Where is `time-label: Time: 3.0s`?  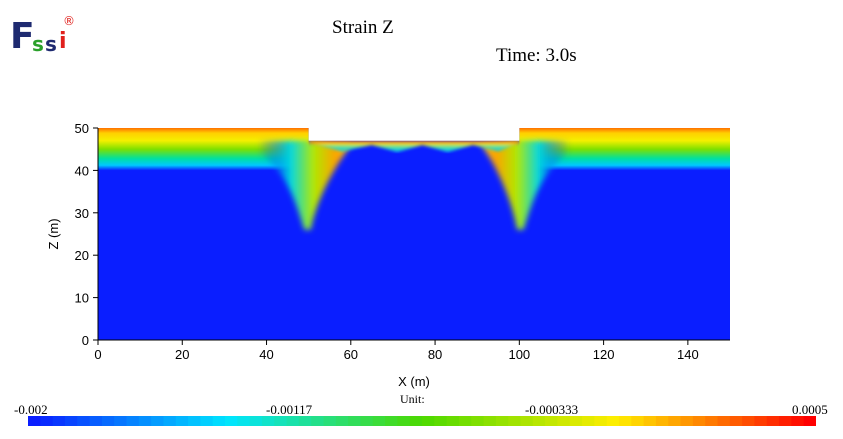
time-label: Time: 3.0s is located at coordinates (536, 55).